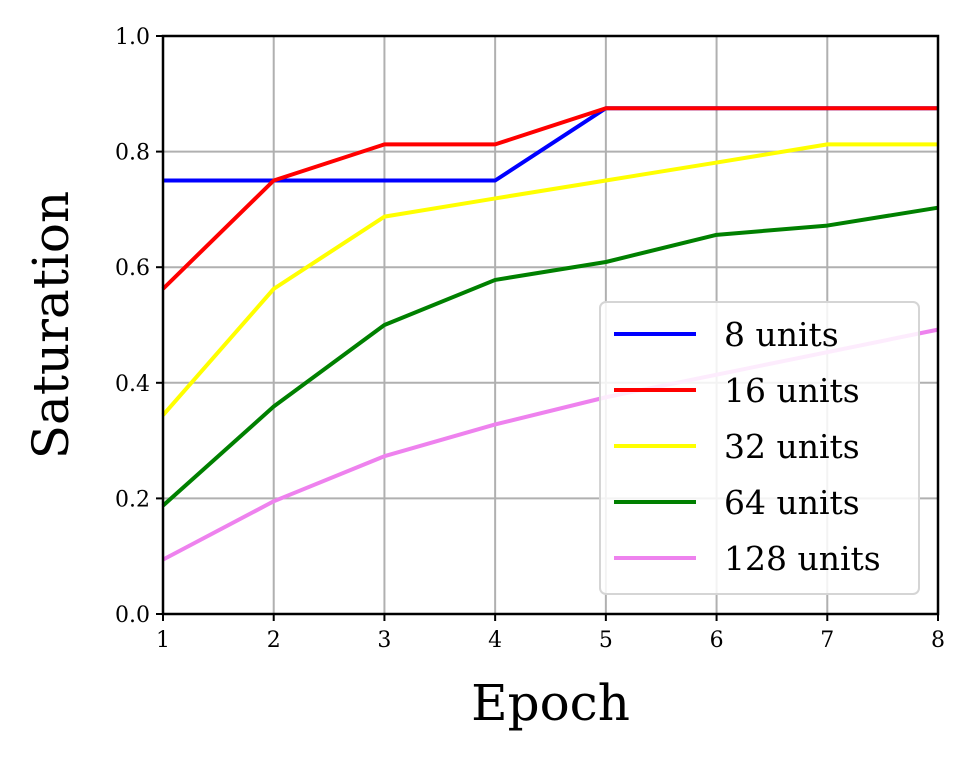 The height and width of the screenshot is (760, 976). I want to click on legend: 8 units 16 units 32 units 64 units 128 units, so click(759, 448).